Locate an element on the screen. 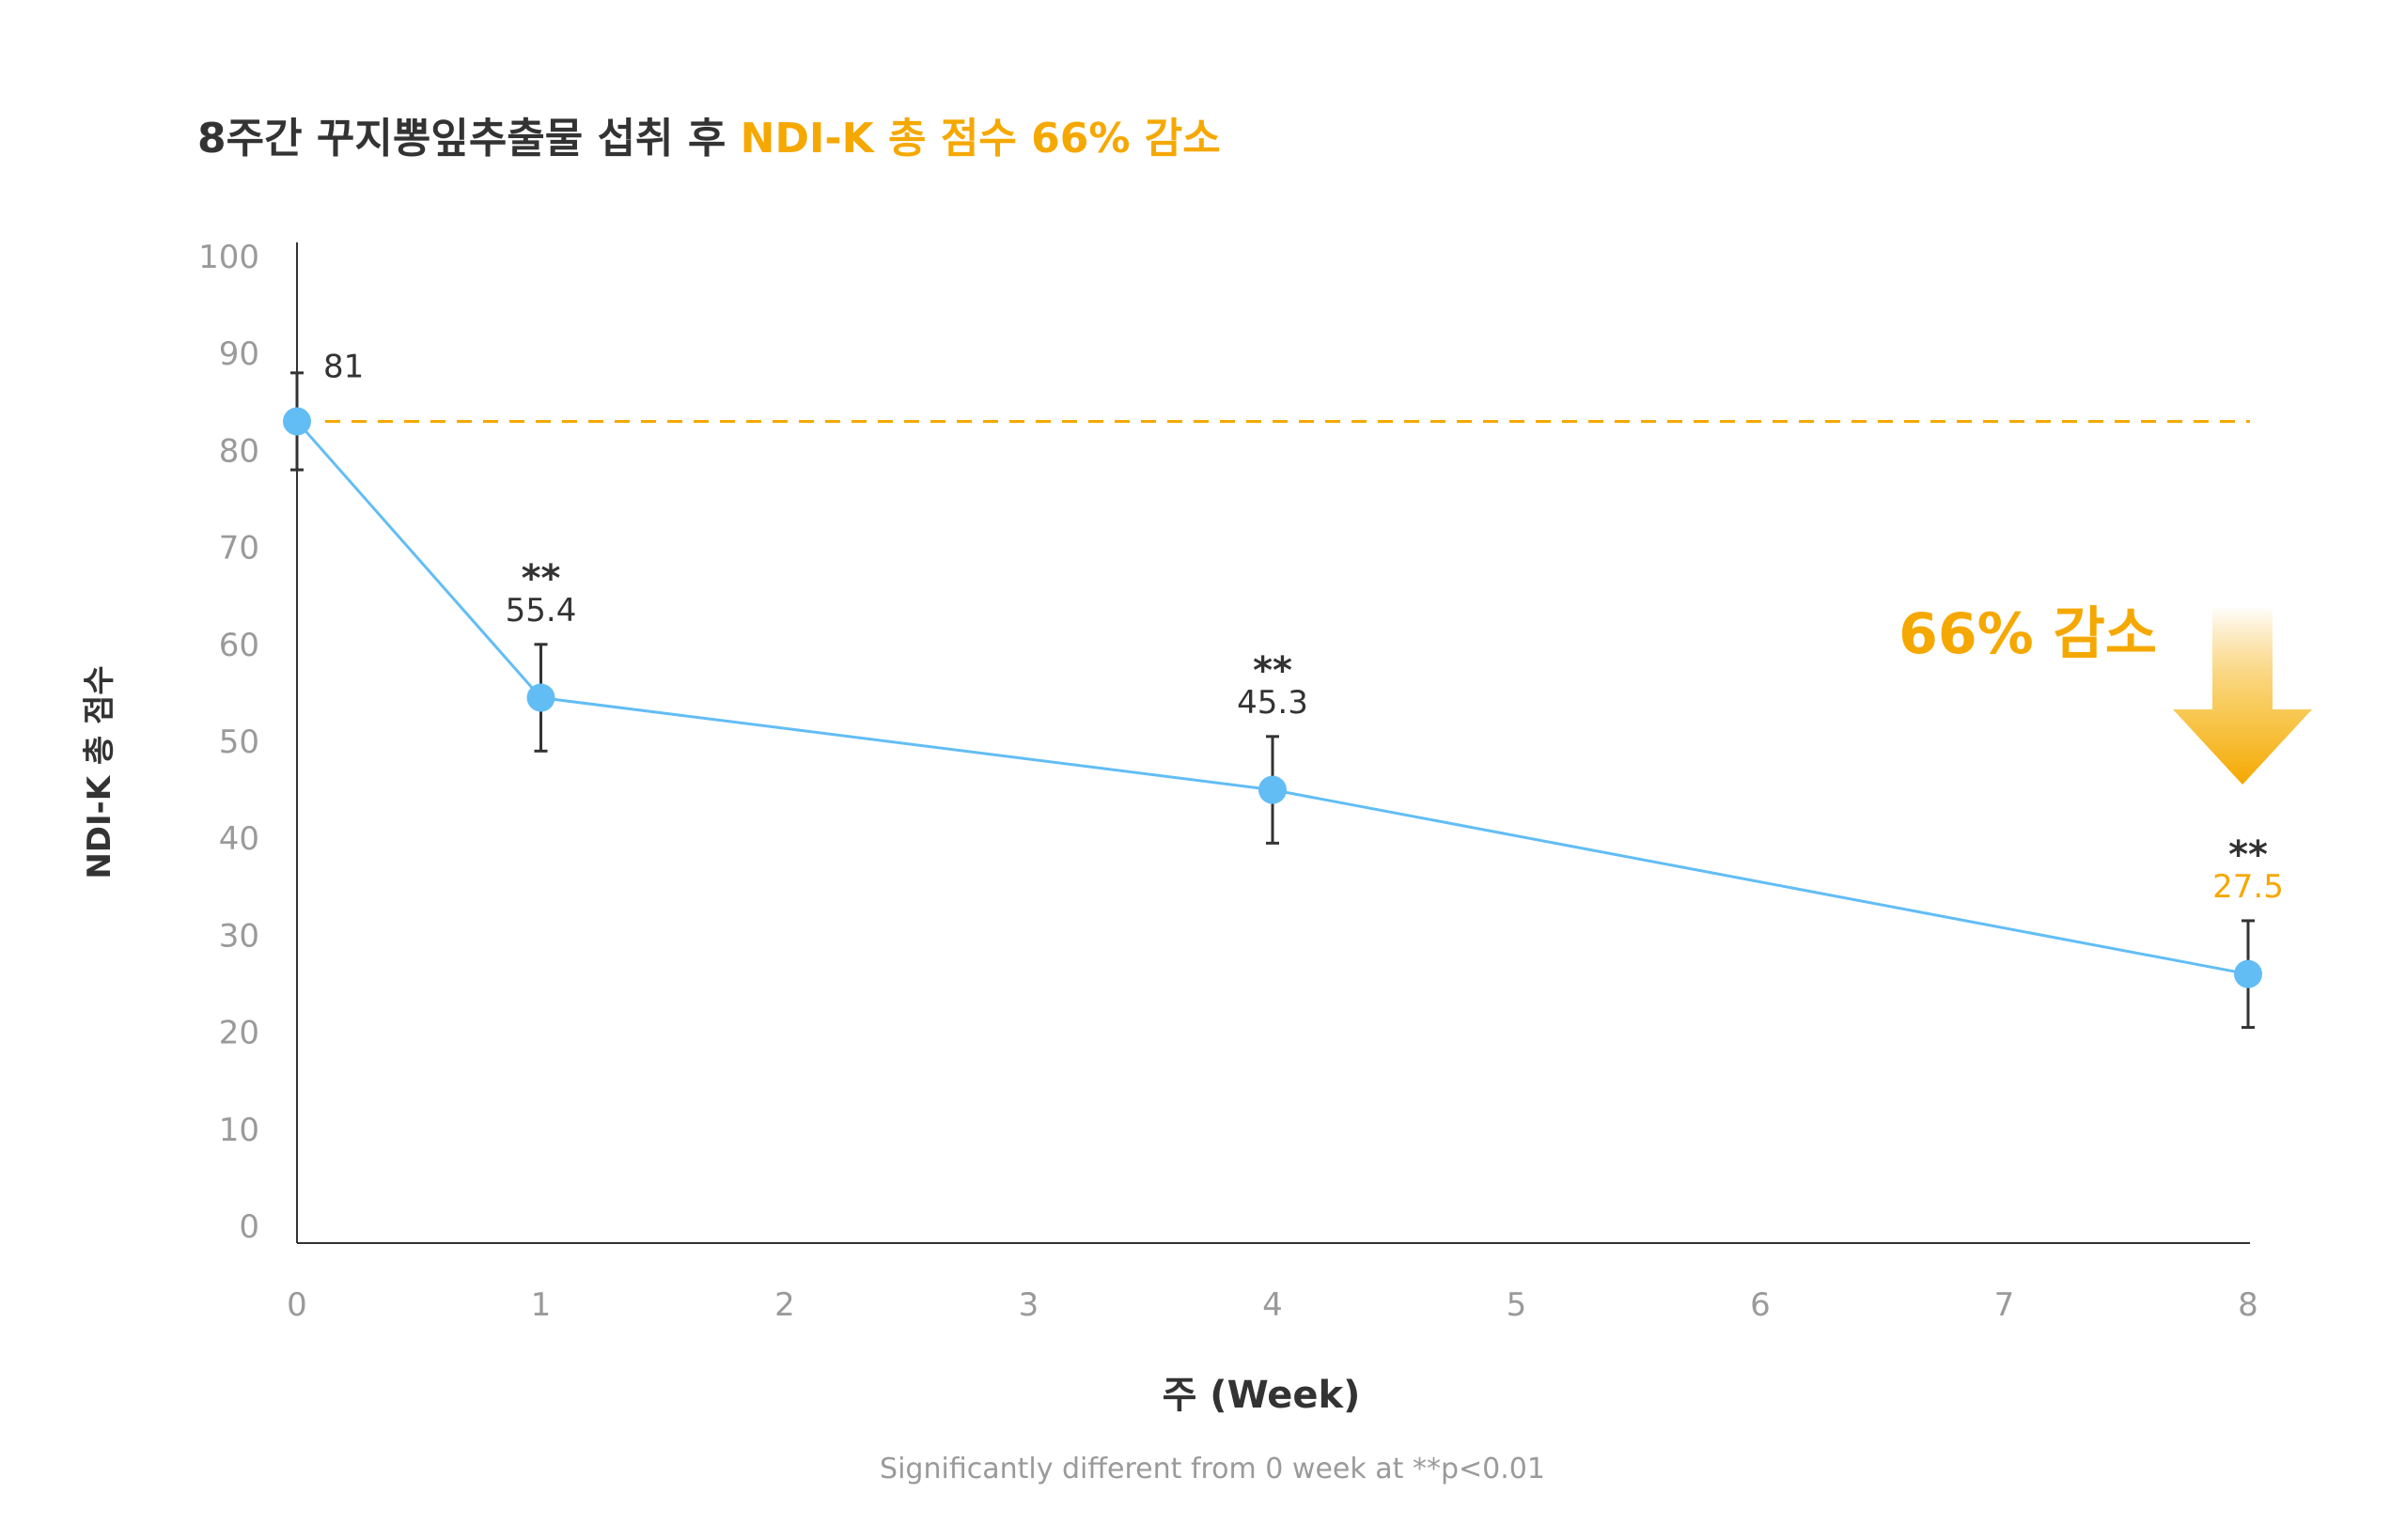 Image resolution: width=2406 pixels, height=1540 pixels. y-tick-label: 10 is located at coordinates (239, 1130).